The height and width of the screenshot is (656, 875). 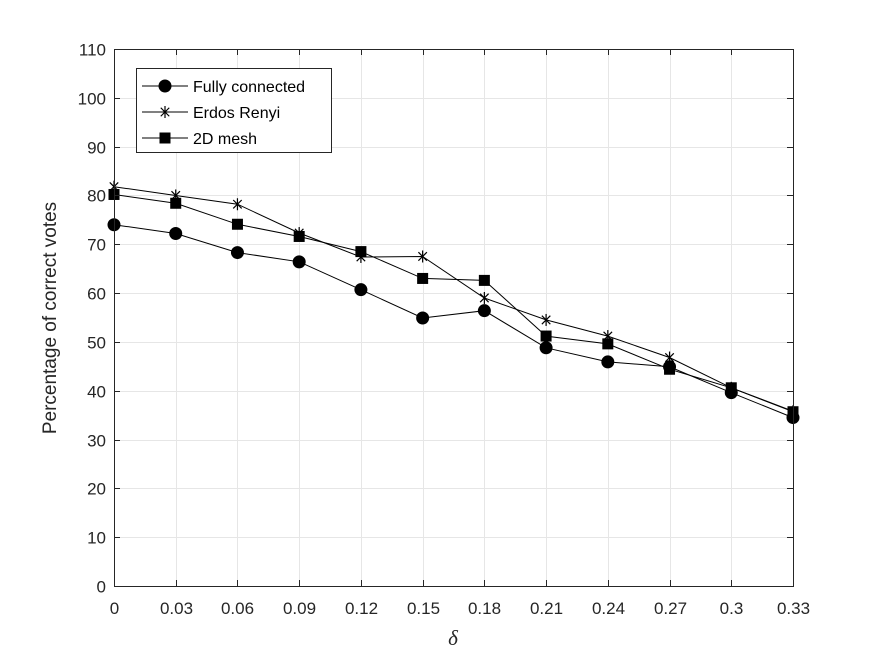 I want to click on y-tick-label: 100, so click(x=92, y=99).